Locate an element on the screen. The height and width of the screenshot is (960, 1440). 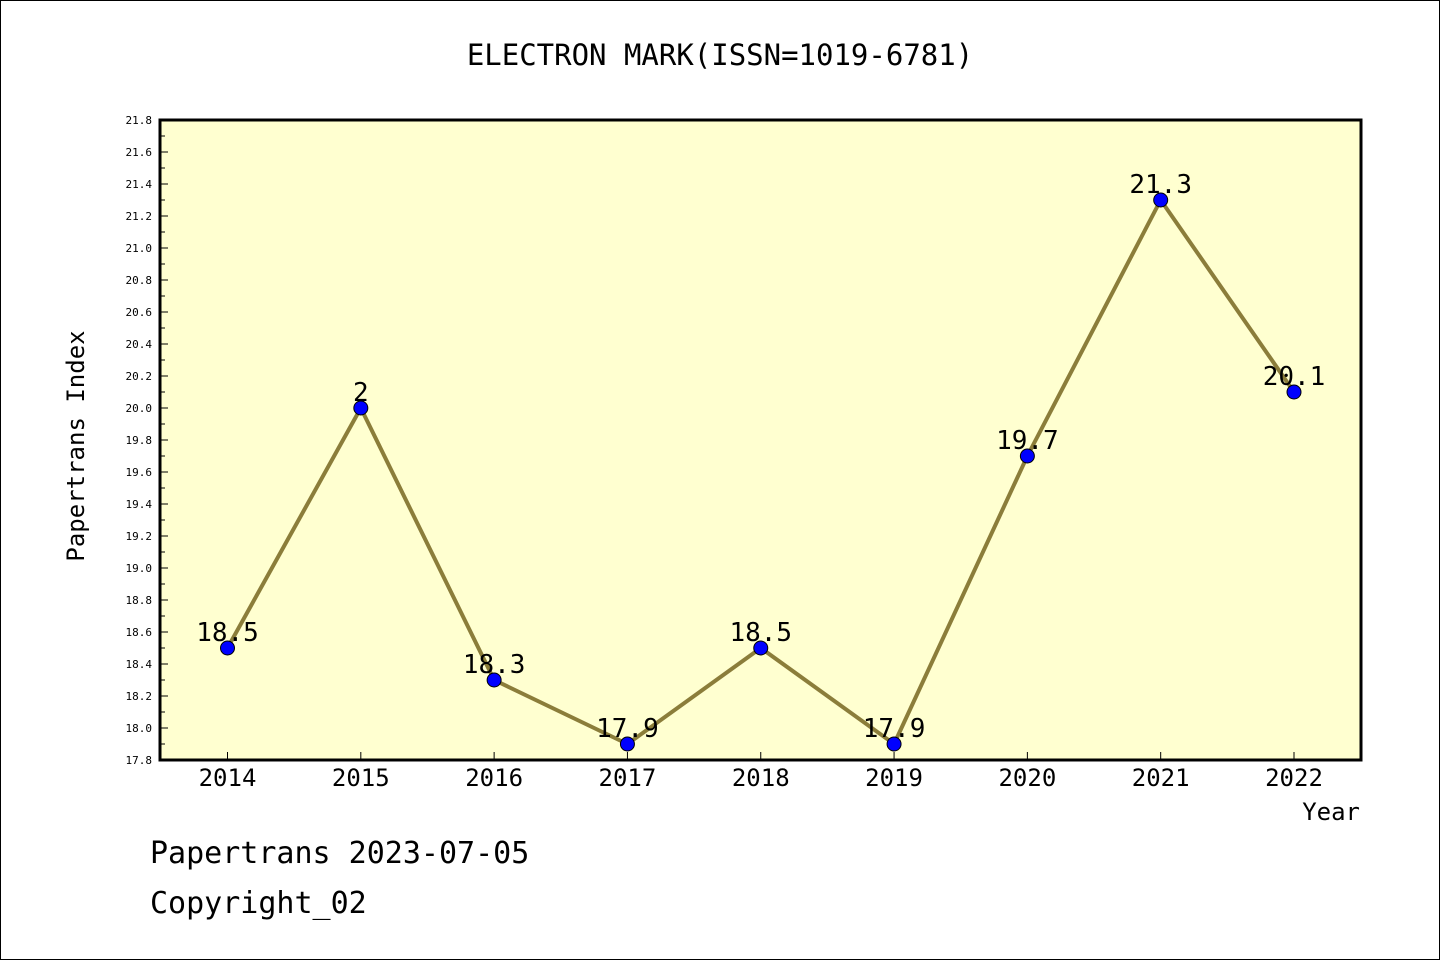
y-tick-label: 20.6 is located at coordinates (139, 312).